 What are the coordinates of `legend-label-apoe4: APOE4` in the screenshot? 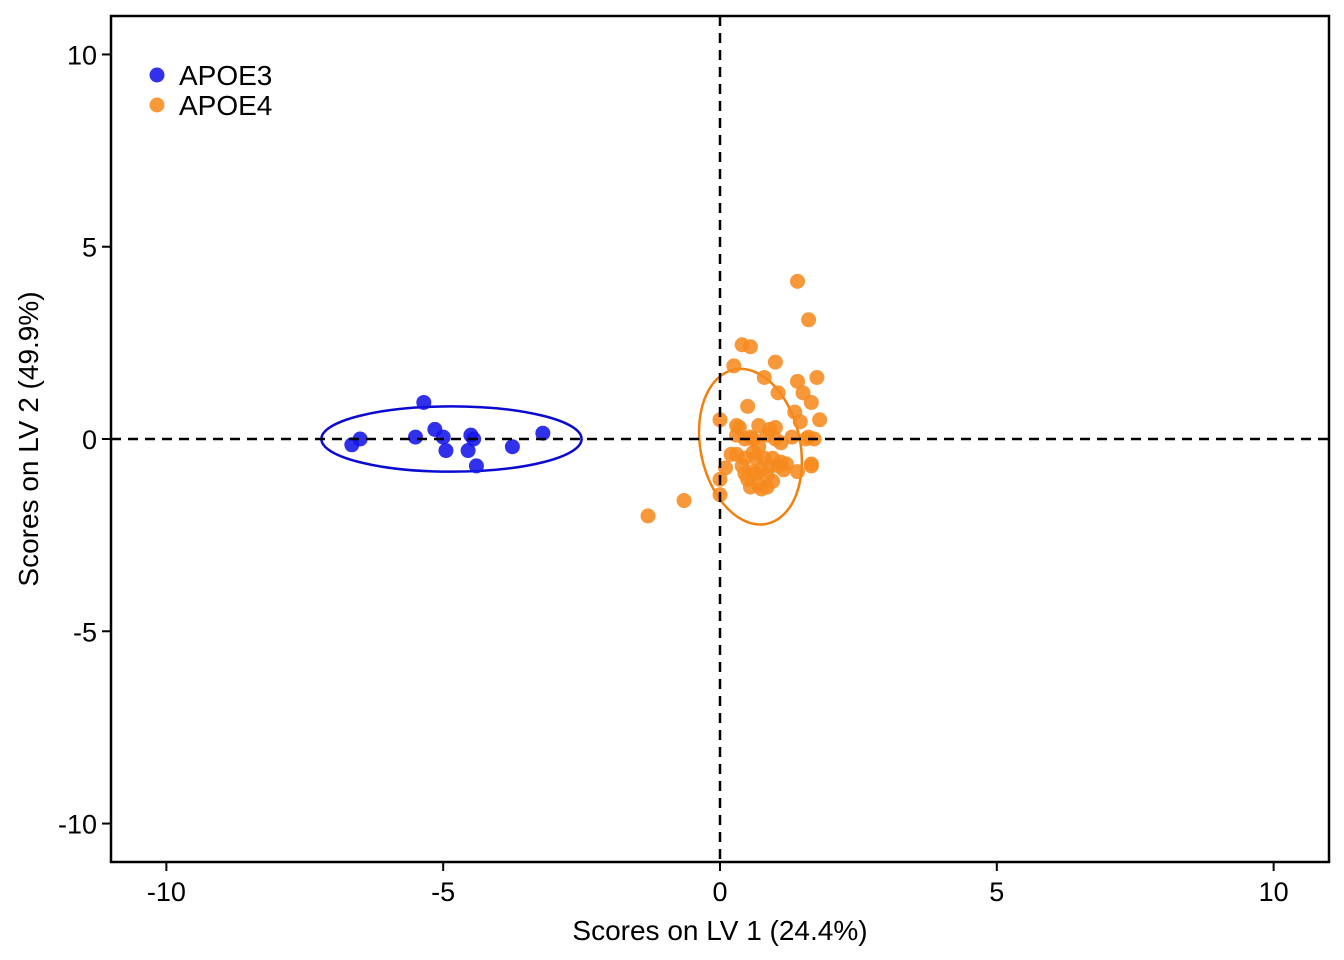 It's located at (225, 105).